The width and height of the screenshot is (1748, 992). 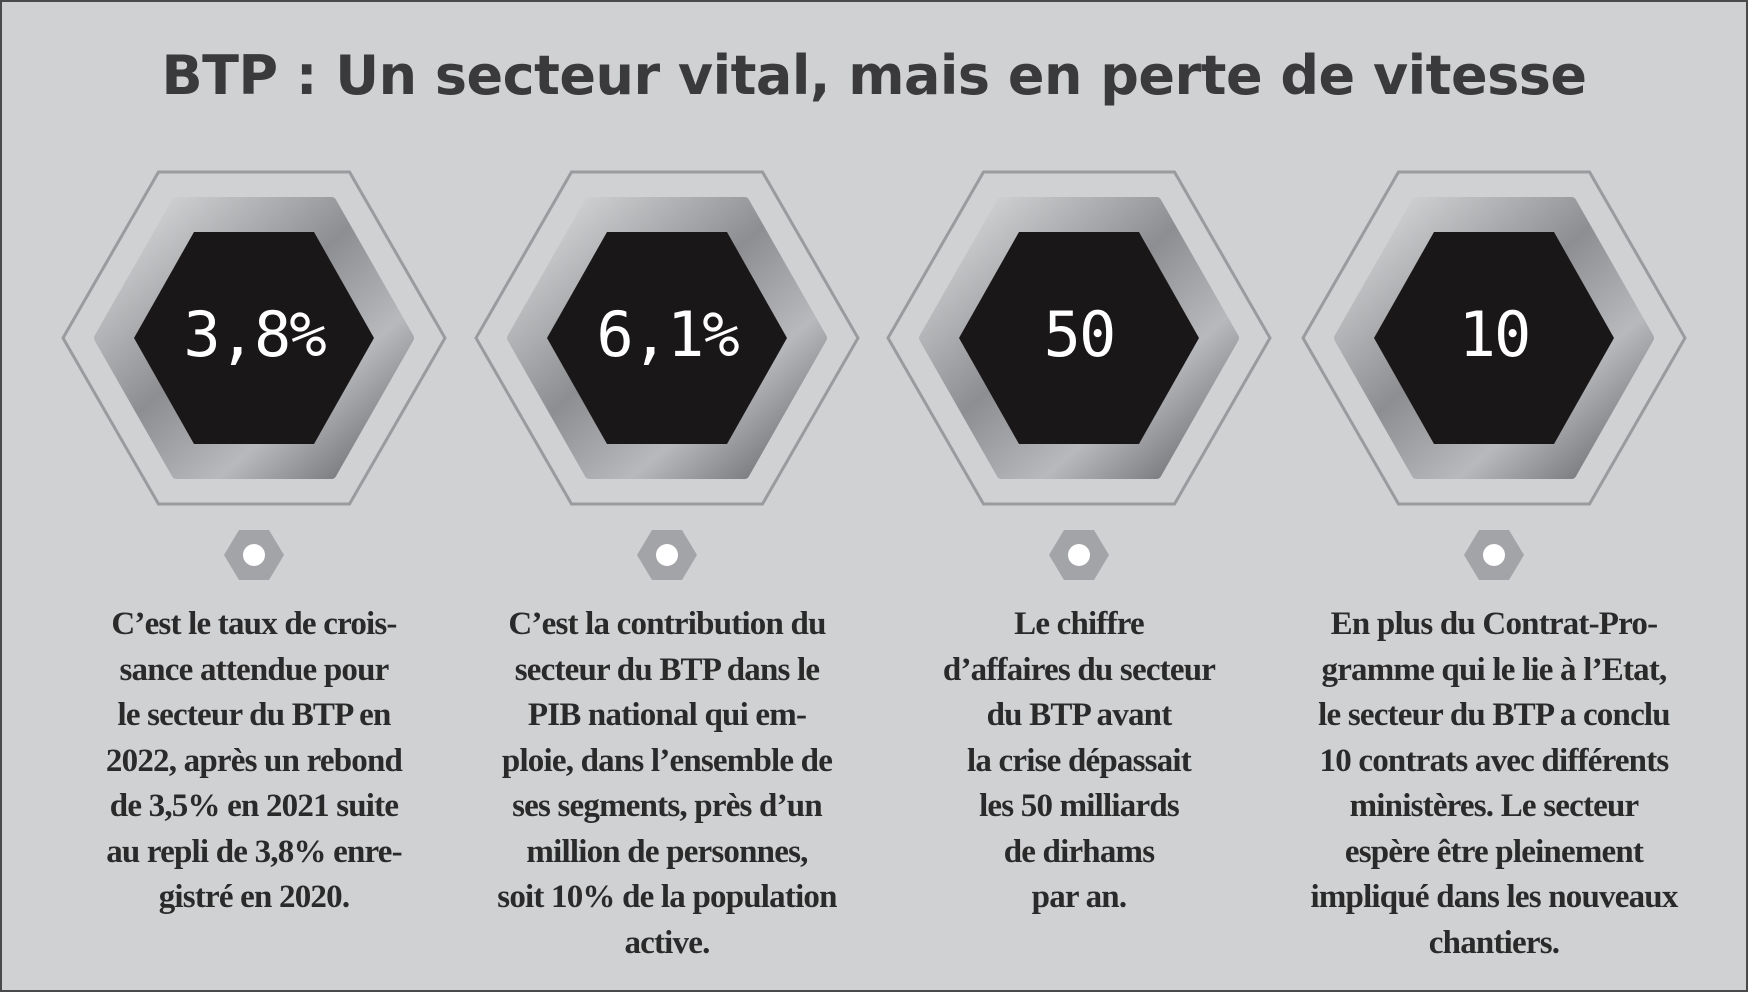 What do you see at coordinates (1494, 624) in the screenshot?
I see `description-line: En plus du Contrat-Pro-` at bounding box center [1494, 624].